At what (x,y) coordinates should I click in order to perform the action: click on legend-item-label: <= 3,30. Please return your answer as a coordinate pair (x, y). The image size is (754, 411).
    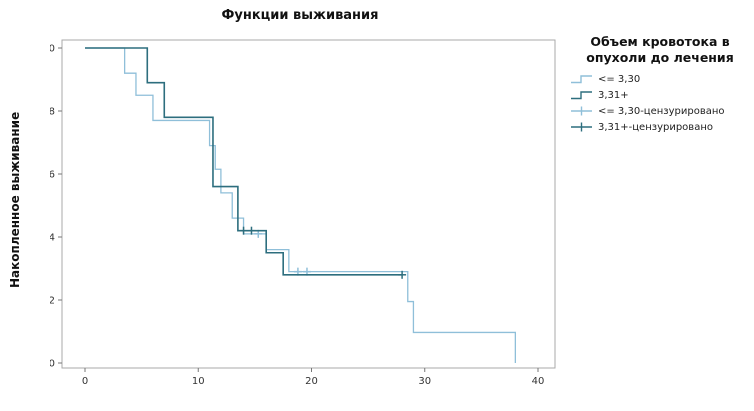
    Looking at the image, I should click on (619, 79).